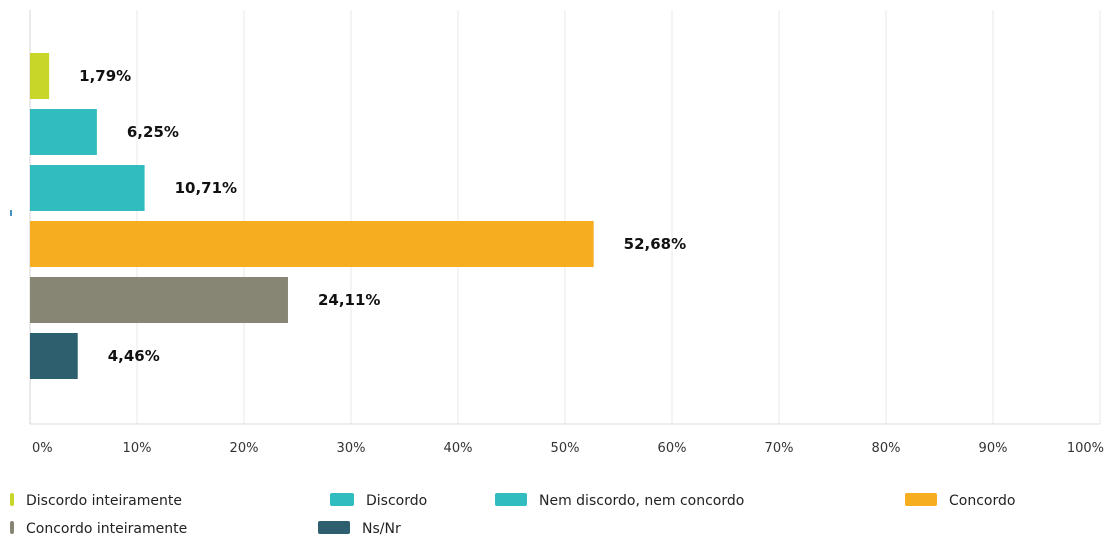  Describe the element at coordinates (137, 448) in the screenshot. I see `x-tick-label-10: 10%` at that location.